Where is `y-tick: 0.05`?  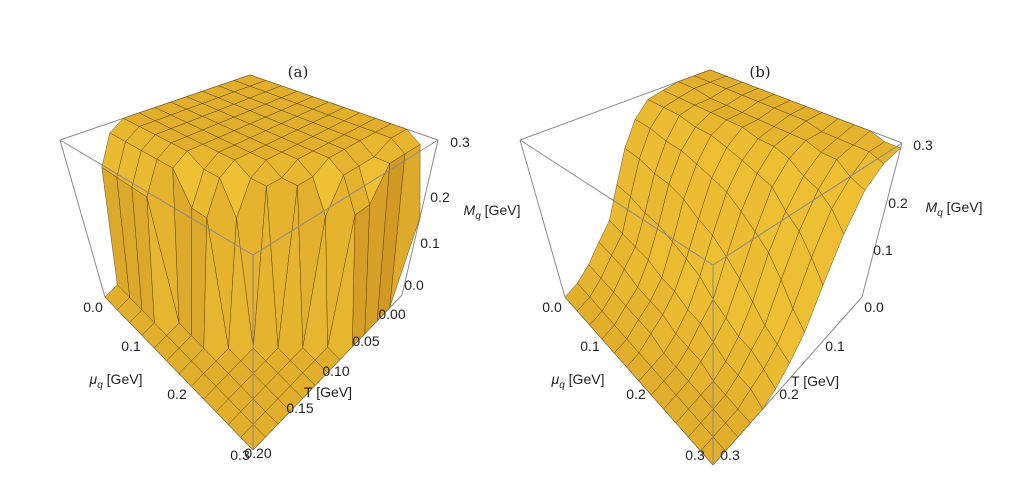
y-tick: 0.05 is located at coordinates (366, 341).